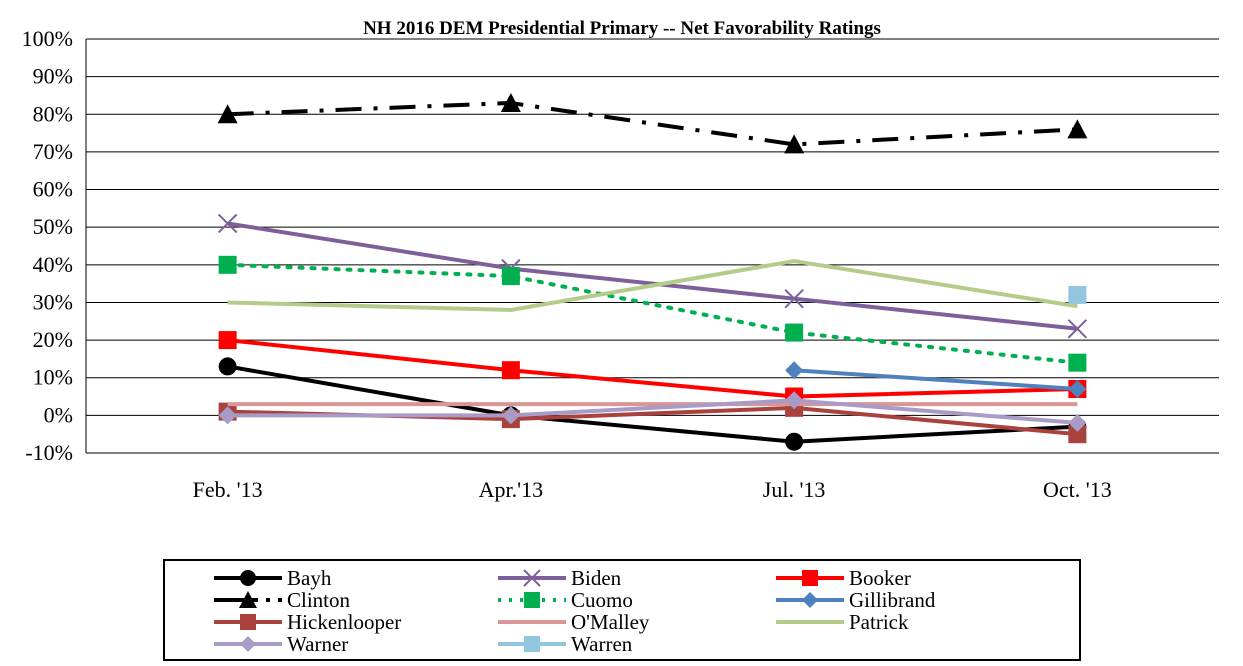 Image resolution: width=1243 pixels, height=666 pixels. Describe the element at coordinates (319, 600) in the screenshot. I see `legend-label: Clinton` at that location.